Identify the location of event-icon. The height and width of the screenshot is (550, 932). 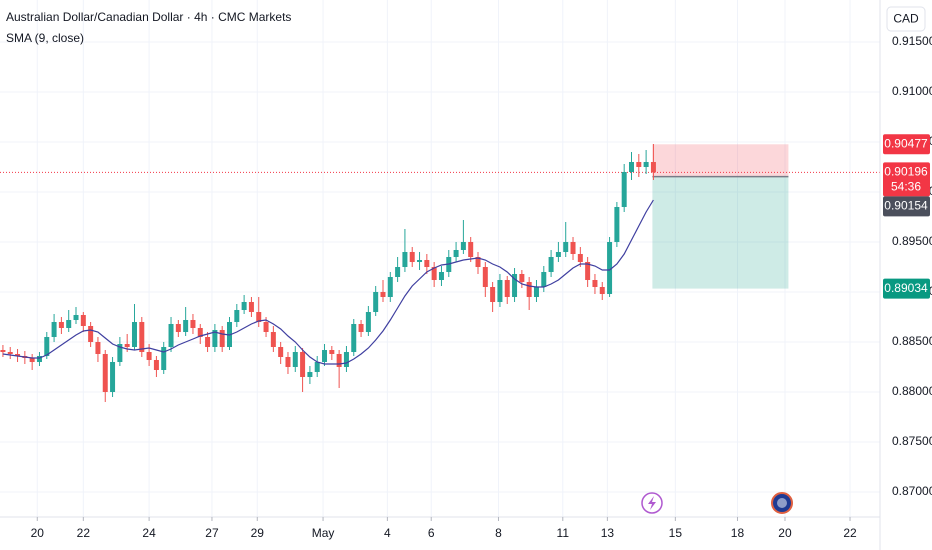
(652, 503).